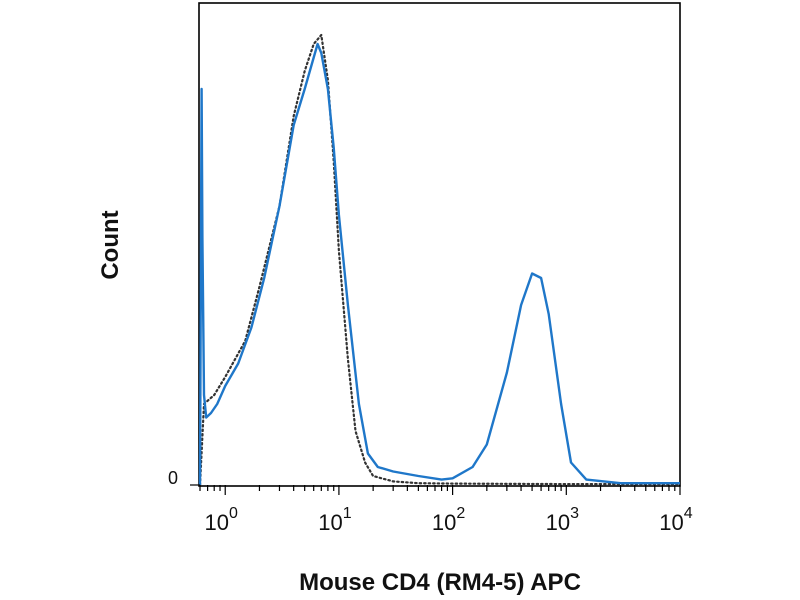  Describe the element at coordinates (440, 582) in the screenshot. I see `x-axis-label: Mouse CD4 (RM4-5) APC` at that location.